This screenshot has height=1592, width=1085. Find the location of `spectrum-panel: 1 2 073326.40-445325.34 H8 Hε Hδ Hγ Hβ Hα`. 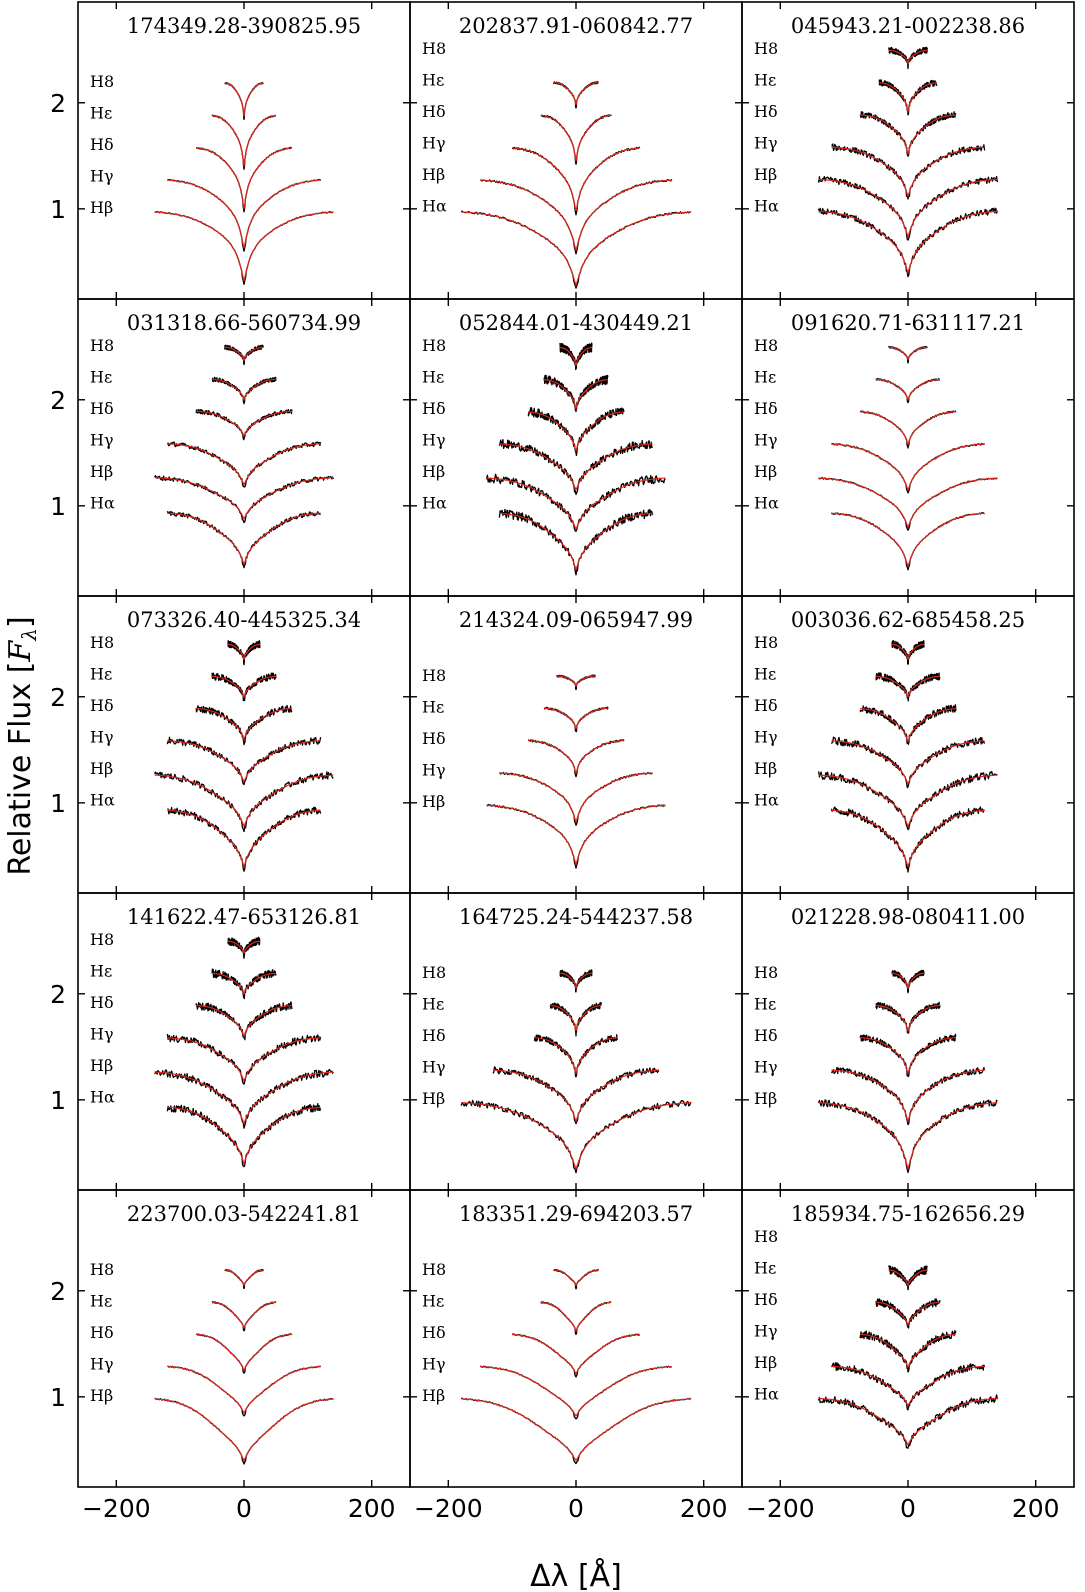

spectrum-panel: 1 2 073326.40-445325.34 H8 Hε Hδ Hγ Hβ Hα is located at coordinates (230, 744).